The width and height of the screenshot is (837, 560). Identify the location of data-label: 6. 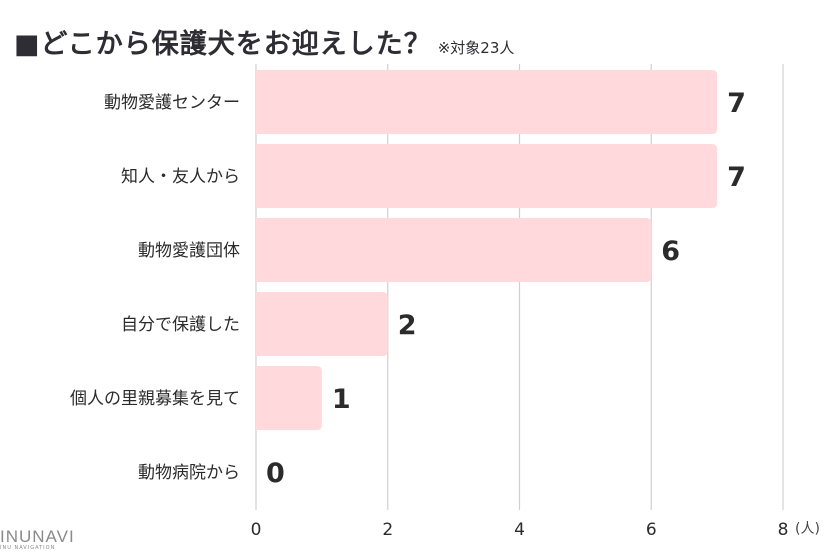
(670, 251).